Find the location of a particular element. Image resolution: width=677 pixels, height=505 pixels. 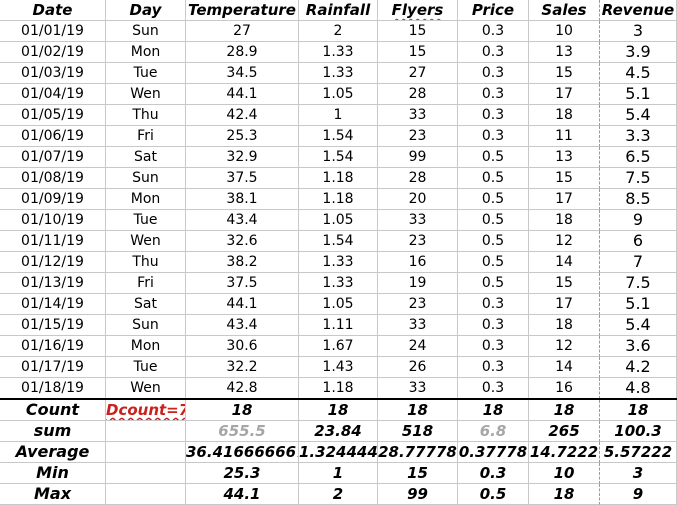

cell-date: 01/18/19 is located at coordinates (53, 388).